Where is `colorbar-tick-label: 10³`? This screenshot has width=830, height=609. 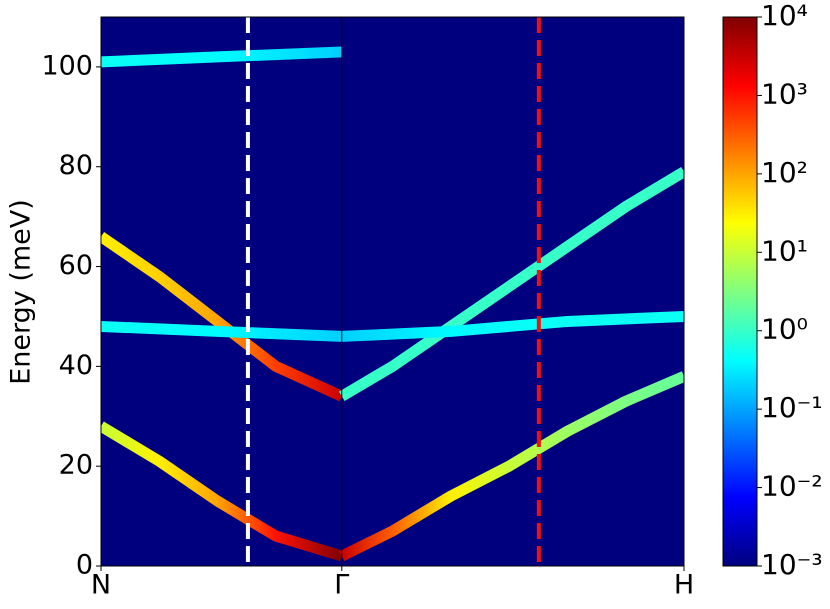
colorbar-tick-label: 10³ is located at coordinates (784, 93).